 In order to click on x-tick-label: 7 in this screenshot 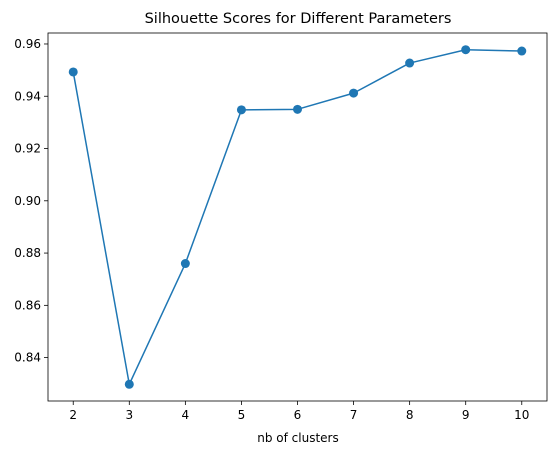, I will do `click(354, 415)`.